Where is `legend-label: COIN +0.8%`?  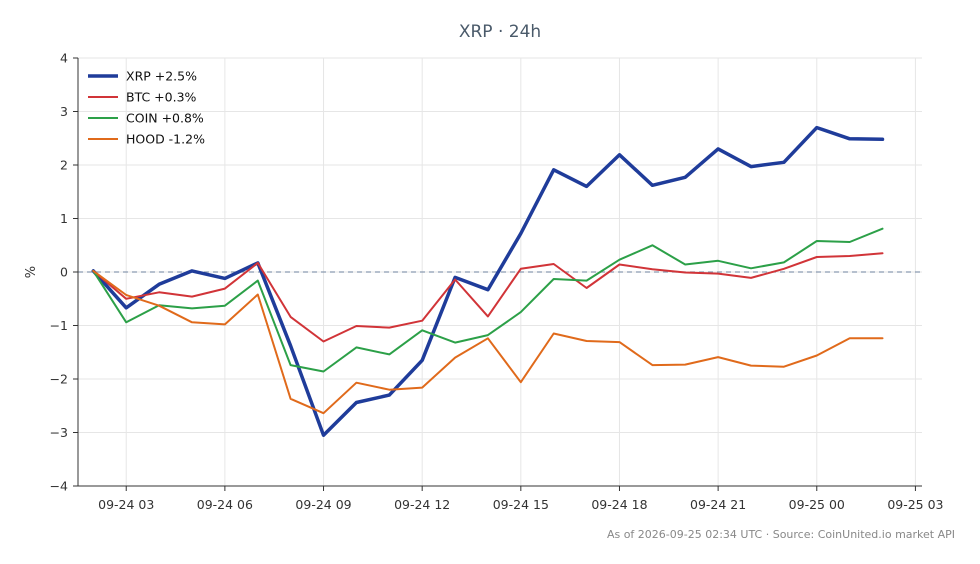
legend-label: COIN +0.8% is located at coordinates (165, 118).